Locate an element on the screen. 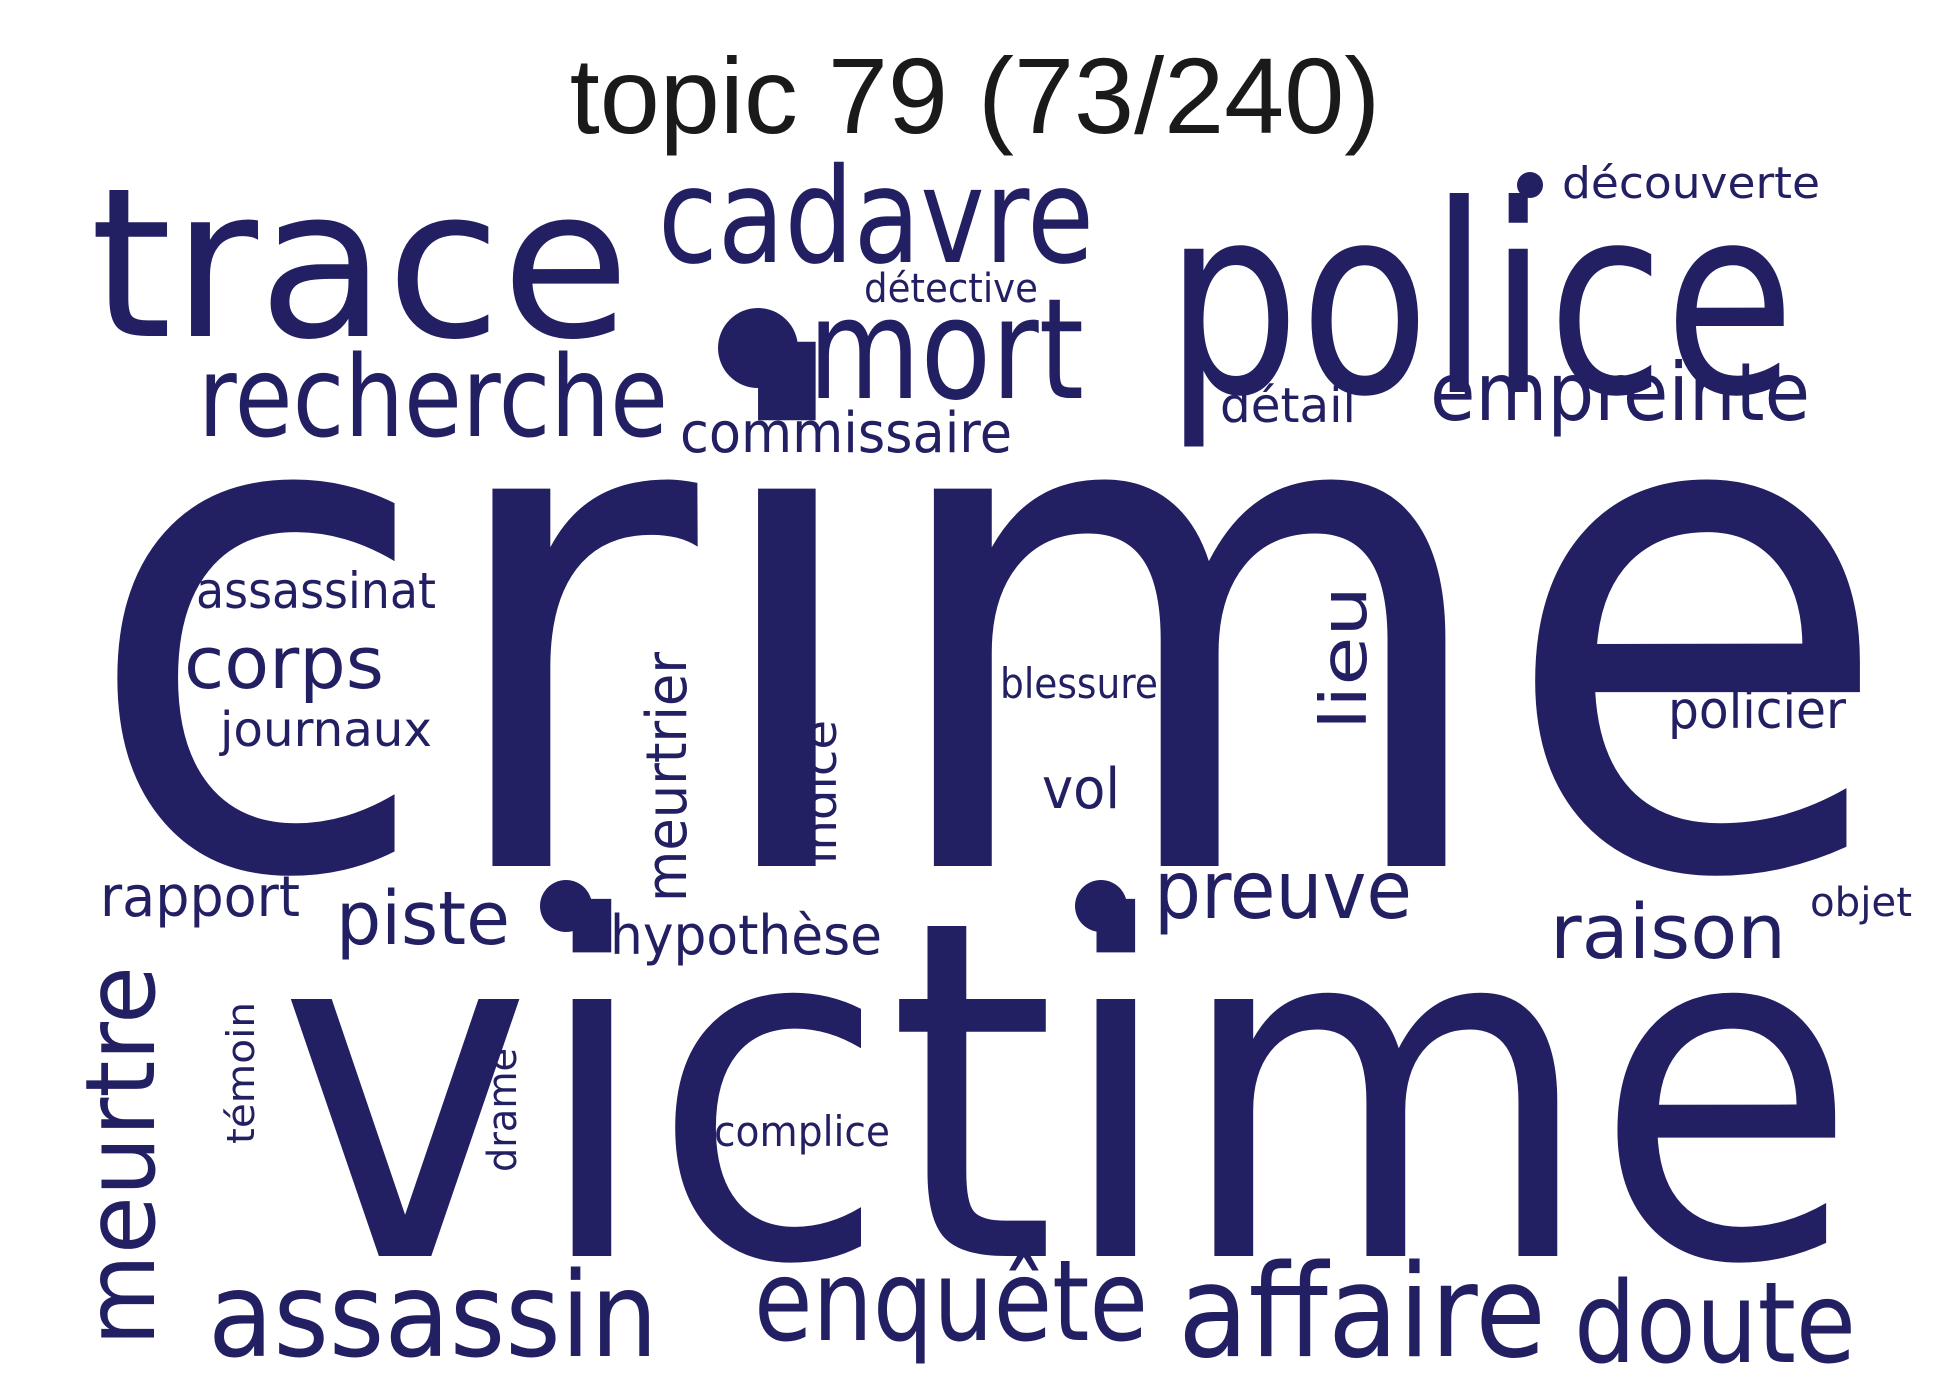  word-hypothese: hypothèse is located at coordinates (746, 935).